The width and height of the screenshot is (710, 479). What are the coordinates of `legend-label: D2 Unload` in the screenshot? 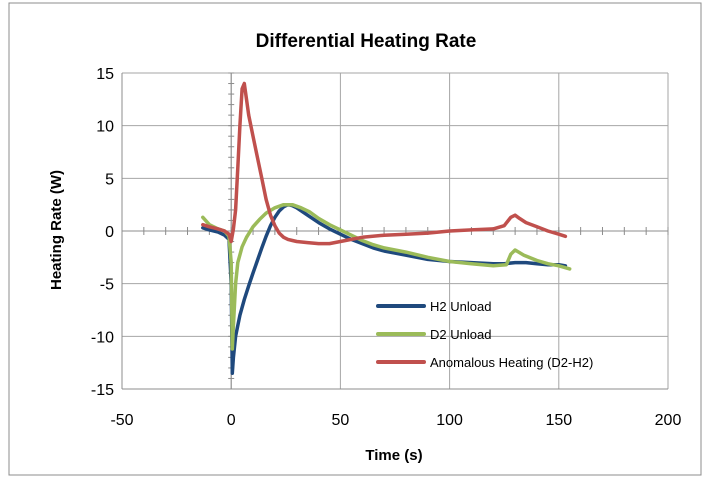 It's located at (460, 334).